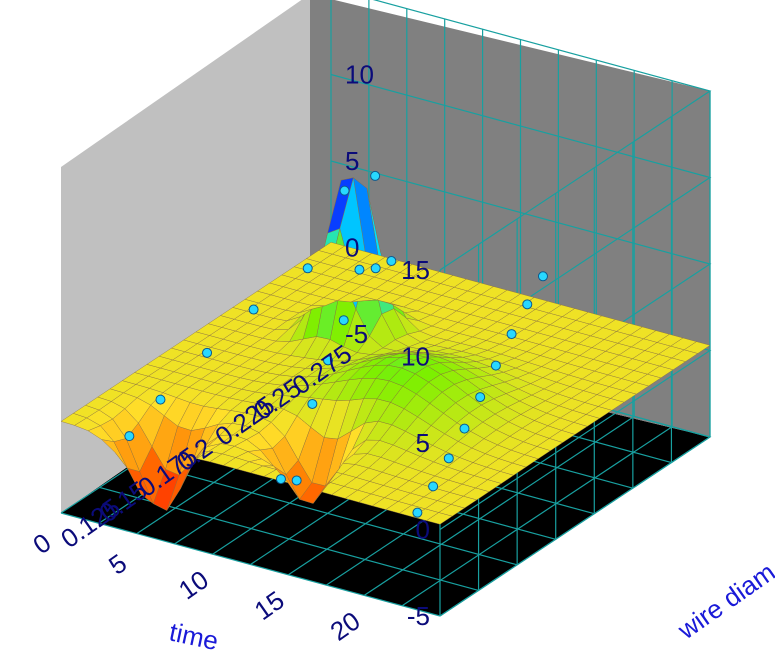  I want to click on z-tick-label-left: 0, so click(423, 530).